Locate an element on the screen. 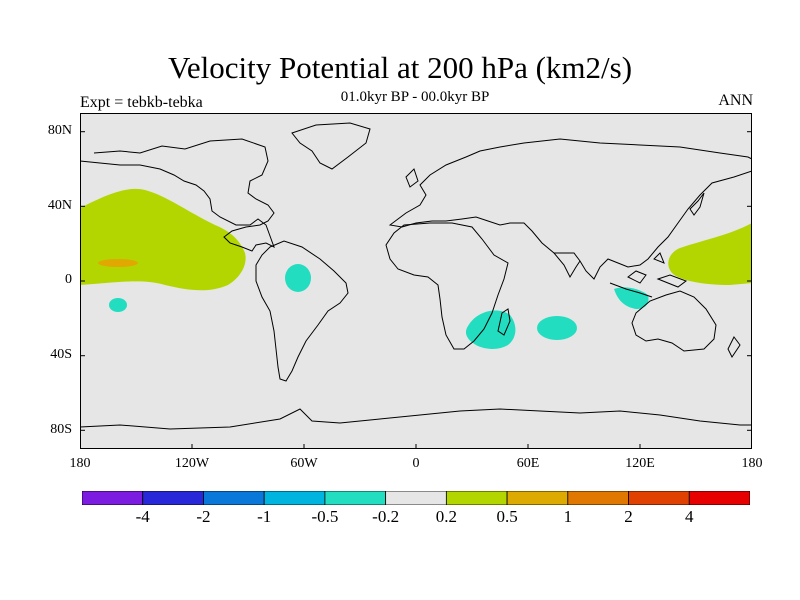 The width and height of the screenshot is (800, 600). antarctica-coastline is located at coordinates (416, 419).